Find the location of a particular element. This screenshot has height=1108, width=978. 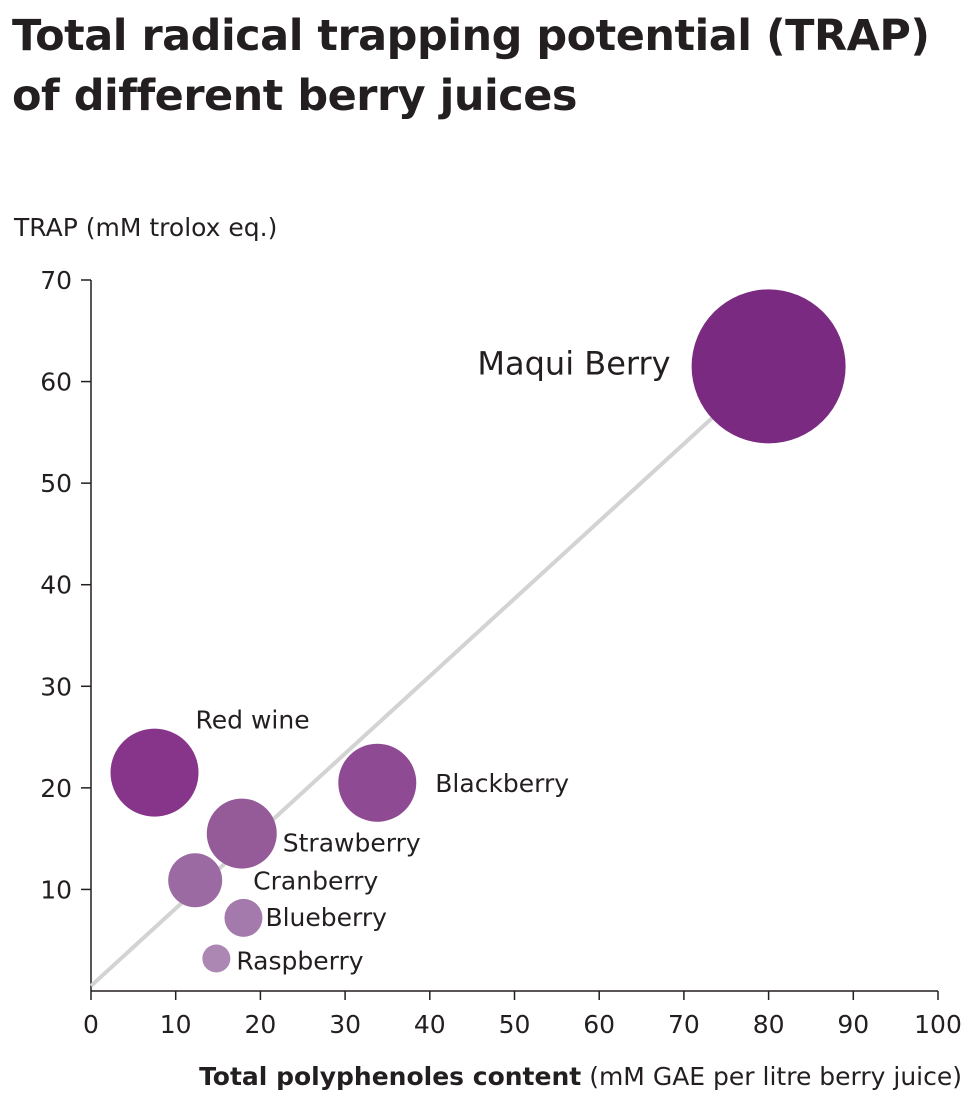

y-tick-label: 40 is located at coordinates (56, 585).